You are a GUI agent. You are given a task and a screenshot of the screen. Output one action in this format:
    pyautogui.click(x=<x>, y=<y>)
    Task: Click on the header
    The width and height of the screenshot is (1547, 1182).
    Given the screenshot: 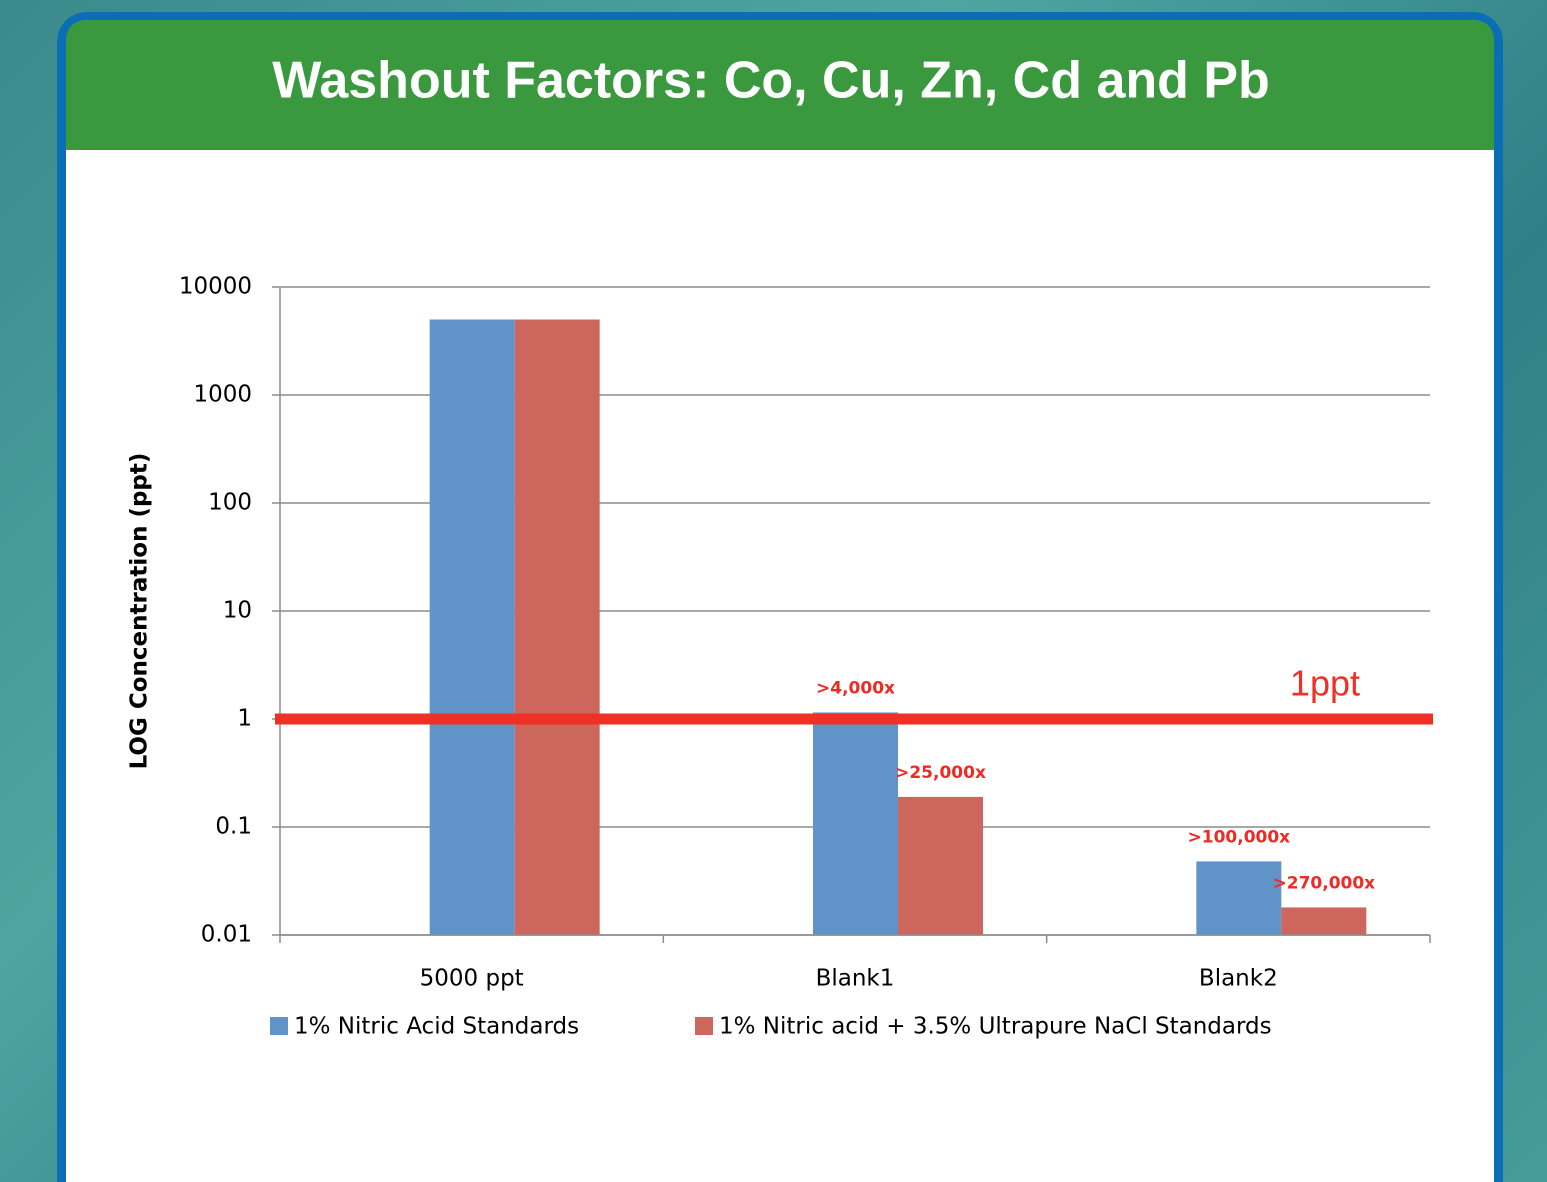 What is the action you would take?
    pyautogui.click(x=780, y=85)
    